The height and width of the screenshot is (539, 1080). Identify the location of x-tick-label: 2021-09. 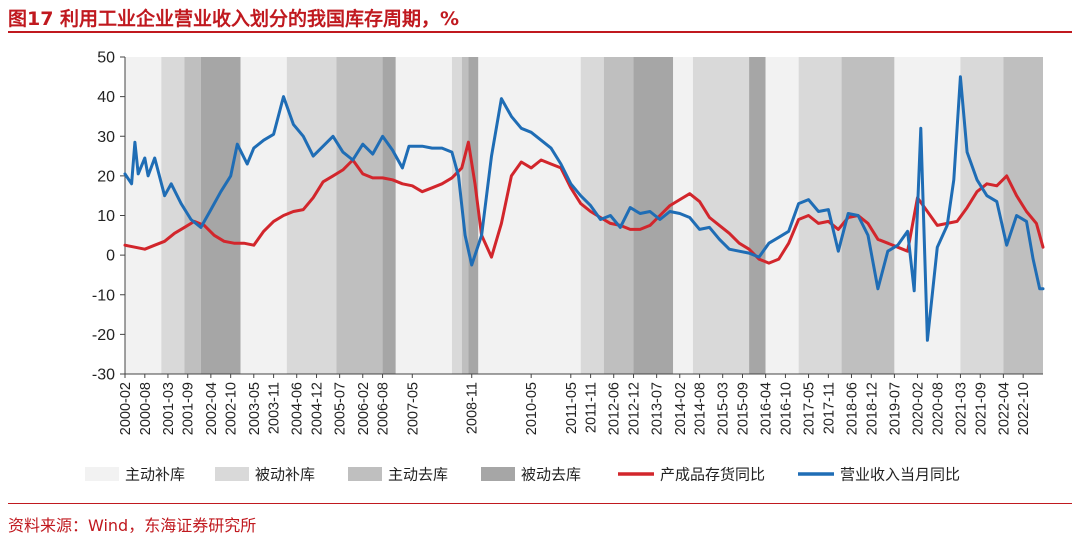
(981, 408).